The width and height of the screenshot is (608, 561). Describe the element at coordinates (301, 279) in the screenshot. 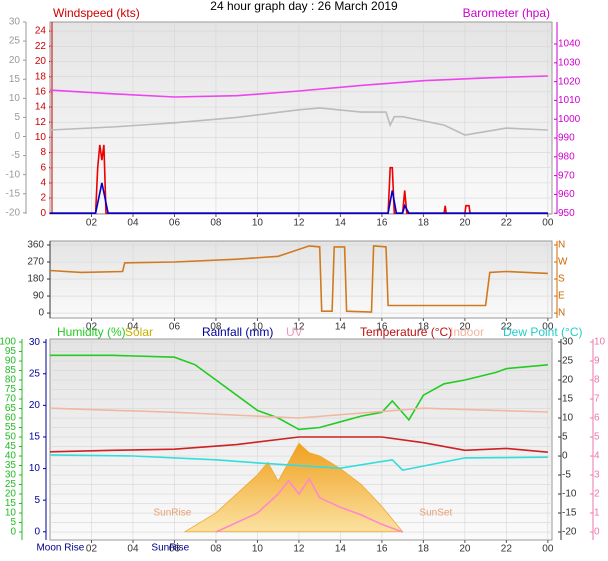

I see `plot-area` at that location.